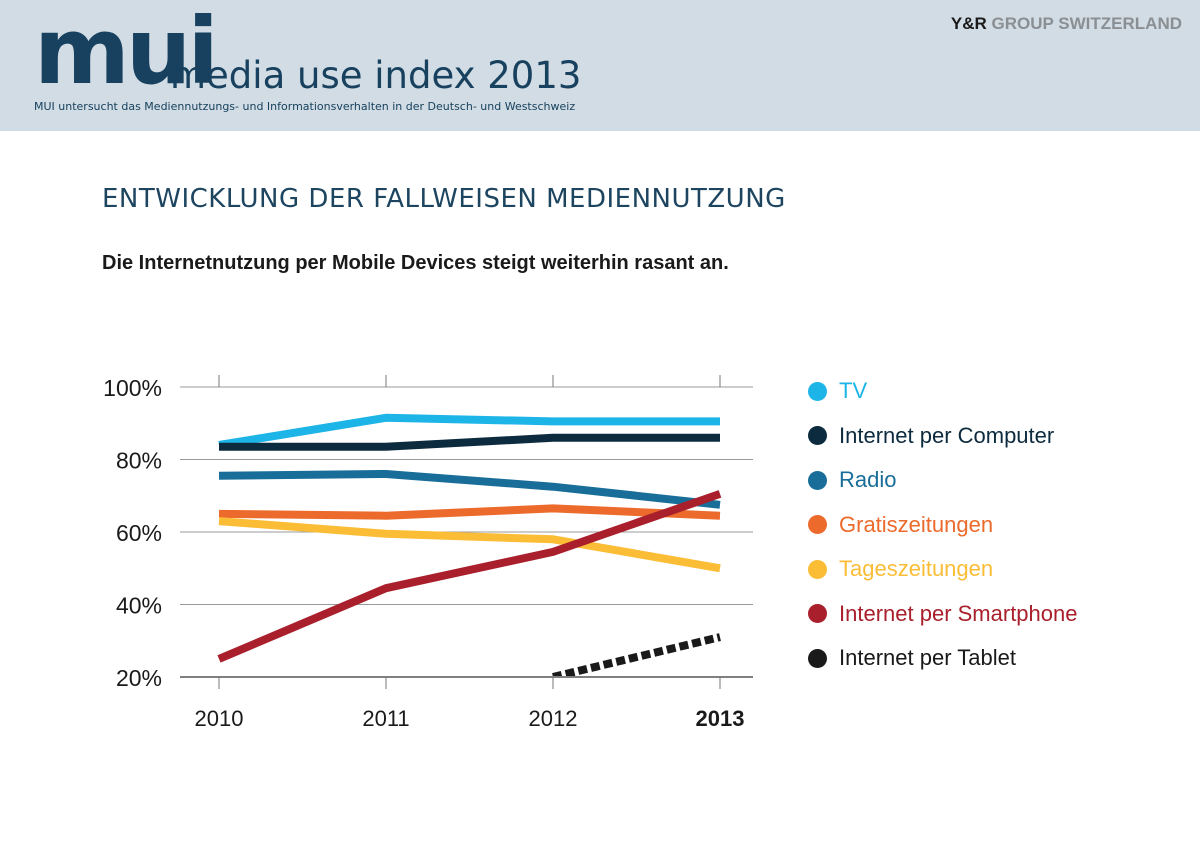 This screenshot has height=848, width=1200. What do you see at coordinates (469, 545) in the screenshot?
I see `series-line-tageszeitungen` at bounding box center [469, 545].